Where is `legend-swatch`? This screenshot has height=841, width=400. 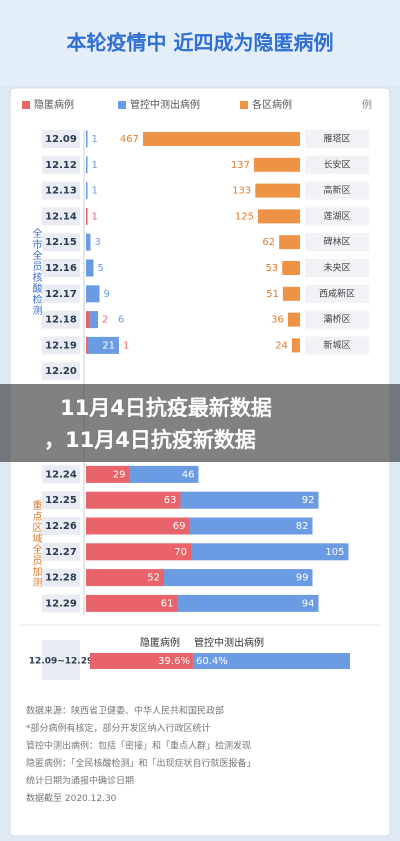
legend-swatch is located at coordinates (244, 105).